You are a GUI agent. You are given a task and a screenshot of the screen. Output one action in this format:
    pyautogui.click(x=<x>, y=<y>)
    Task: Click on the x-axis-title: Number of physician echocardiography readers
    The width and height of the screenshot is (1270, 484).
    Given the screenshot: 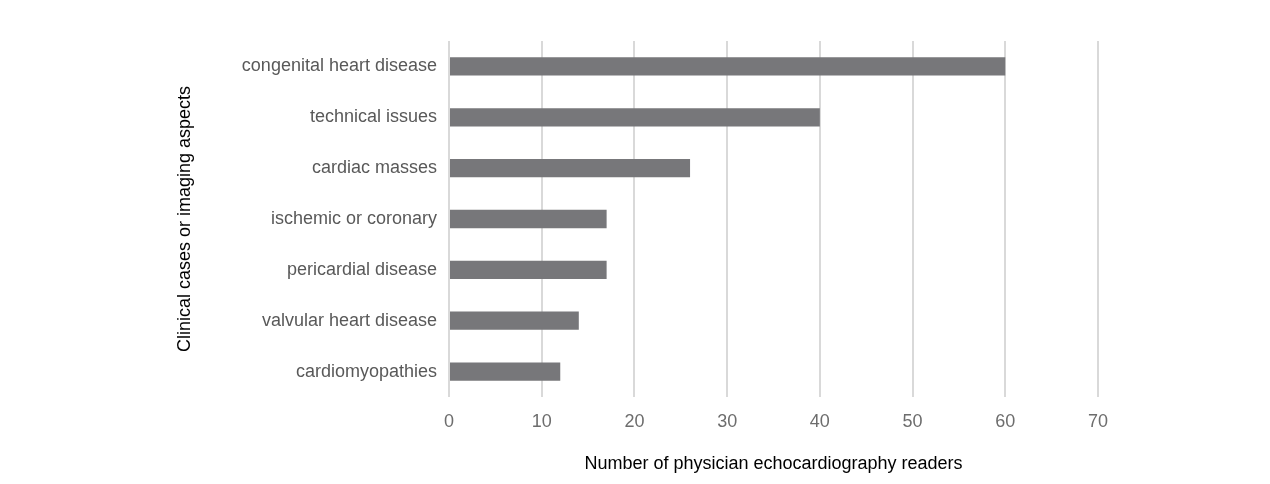 What is the action you would take?
    pyautogui.click(x=773, y=463)
    